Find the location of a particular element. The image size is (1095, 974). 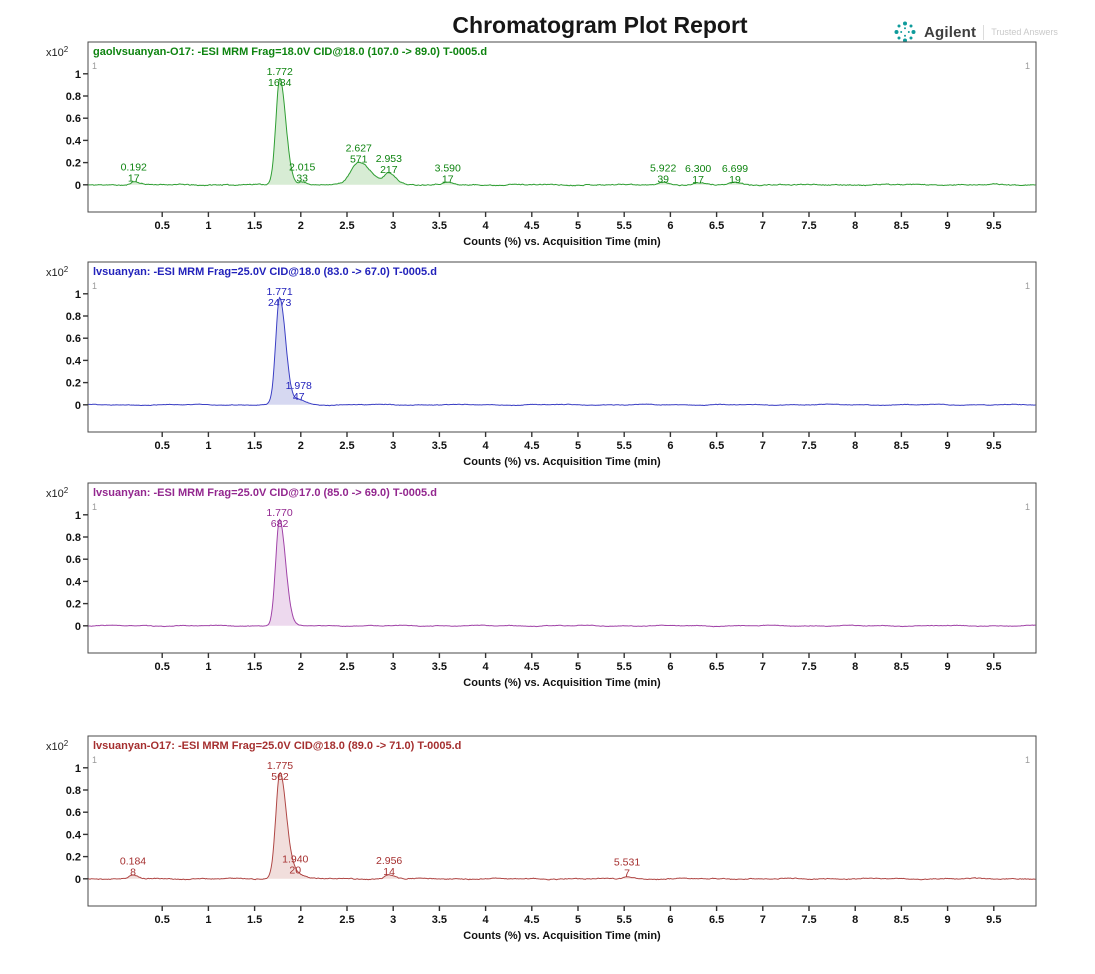

peak-rt-label: 0.184 is located at coordinates (133, 861).